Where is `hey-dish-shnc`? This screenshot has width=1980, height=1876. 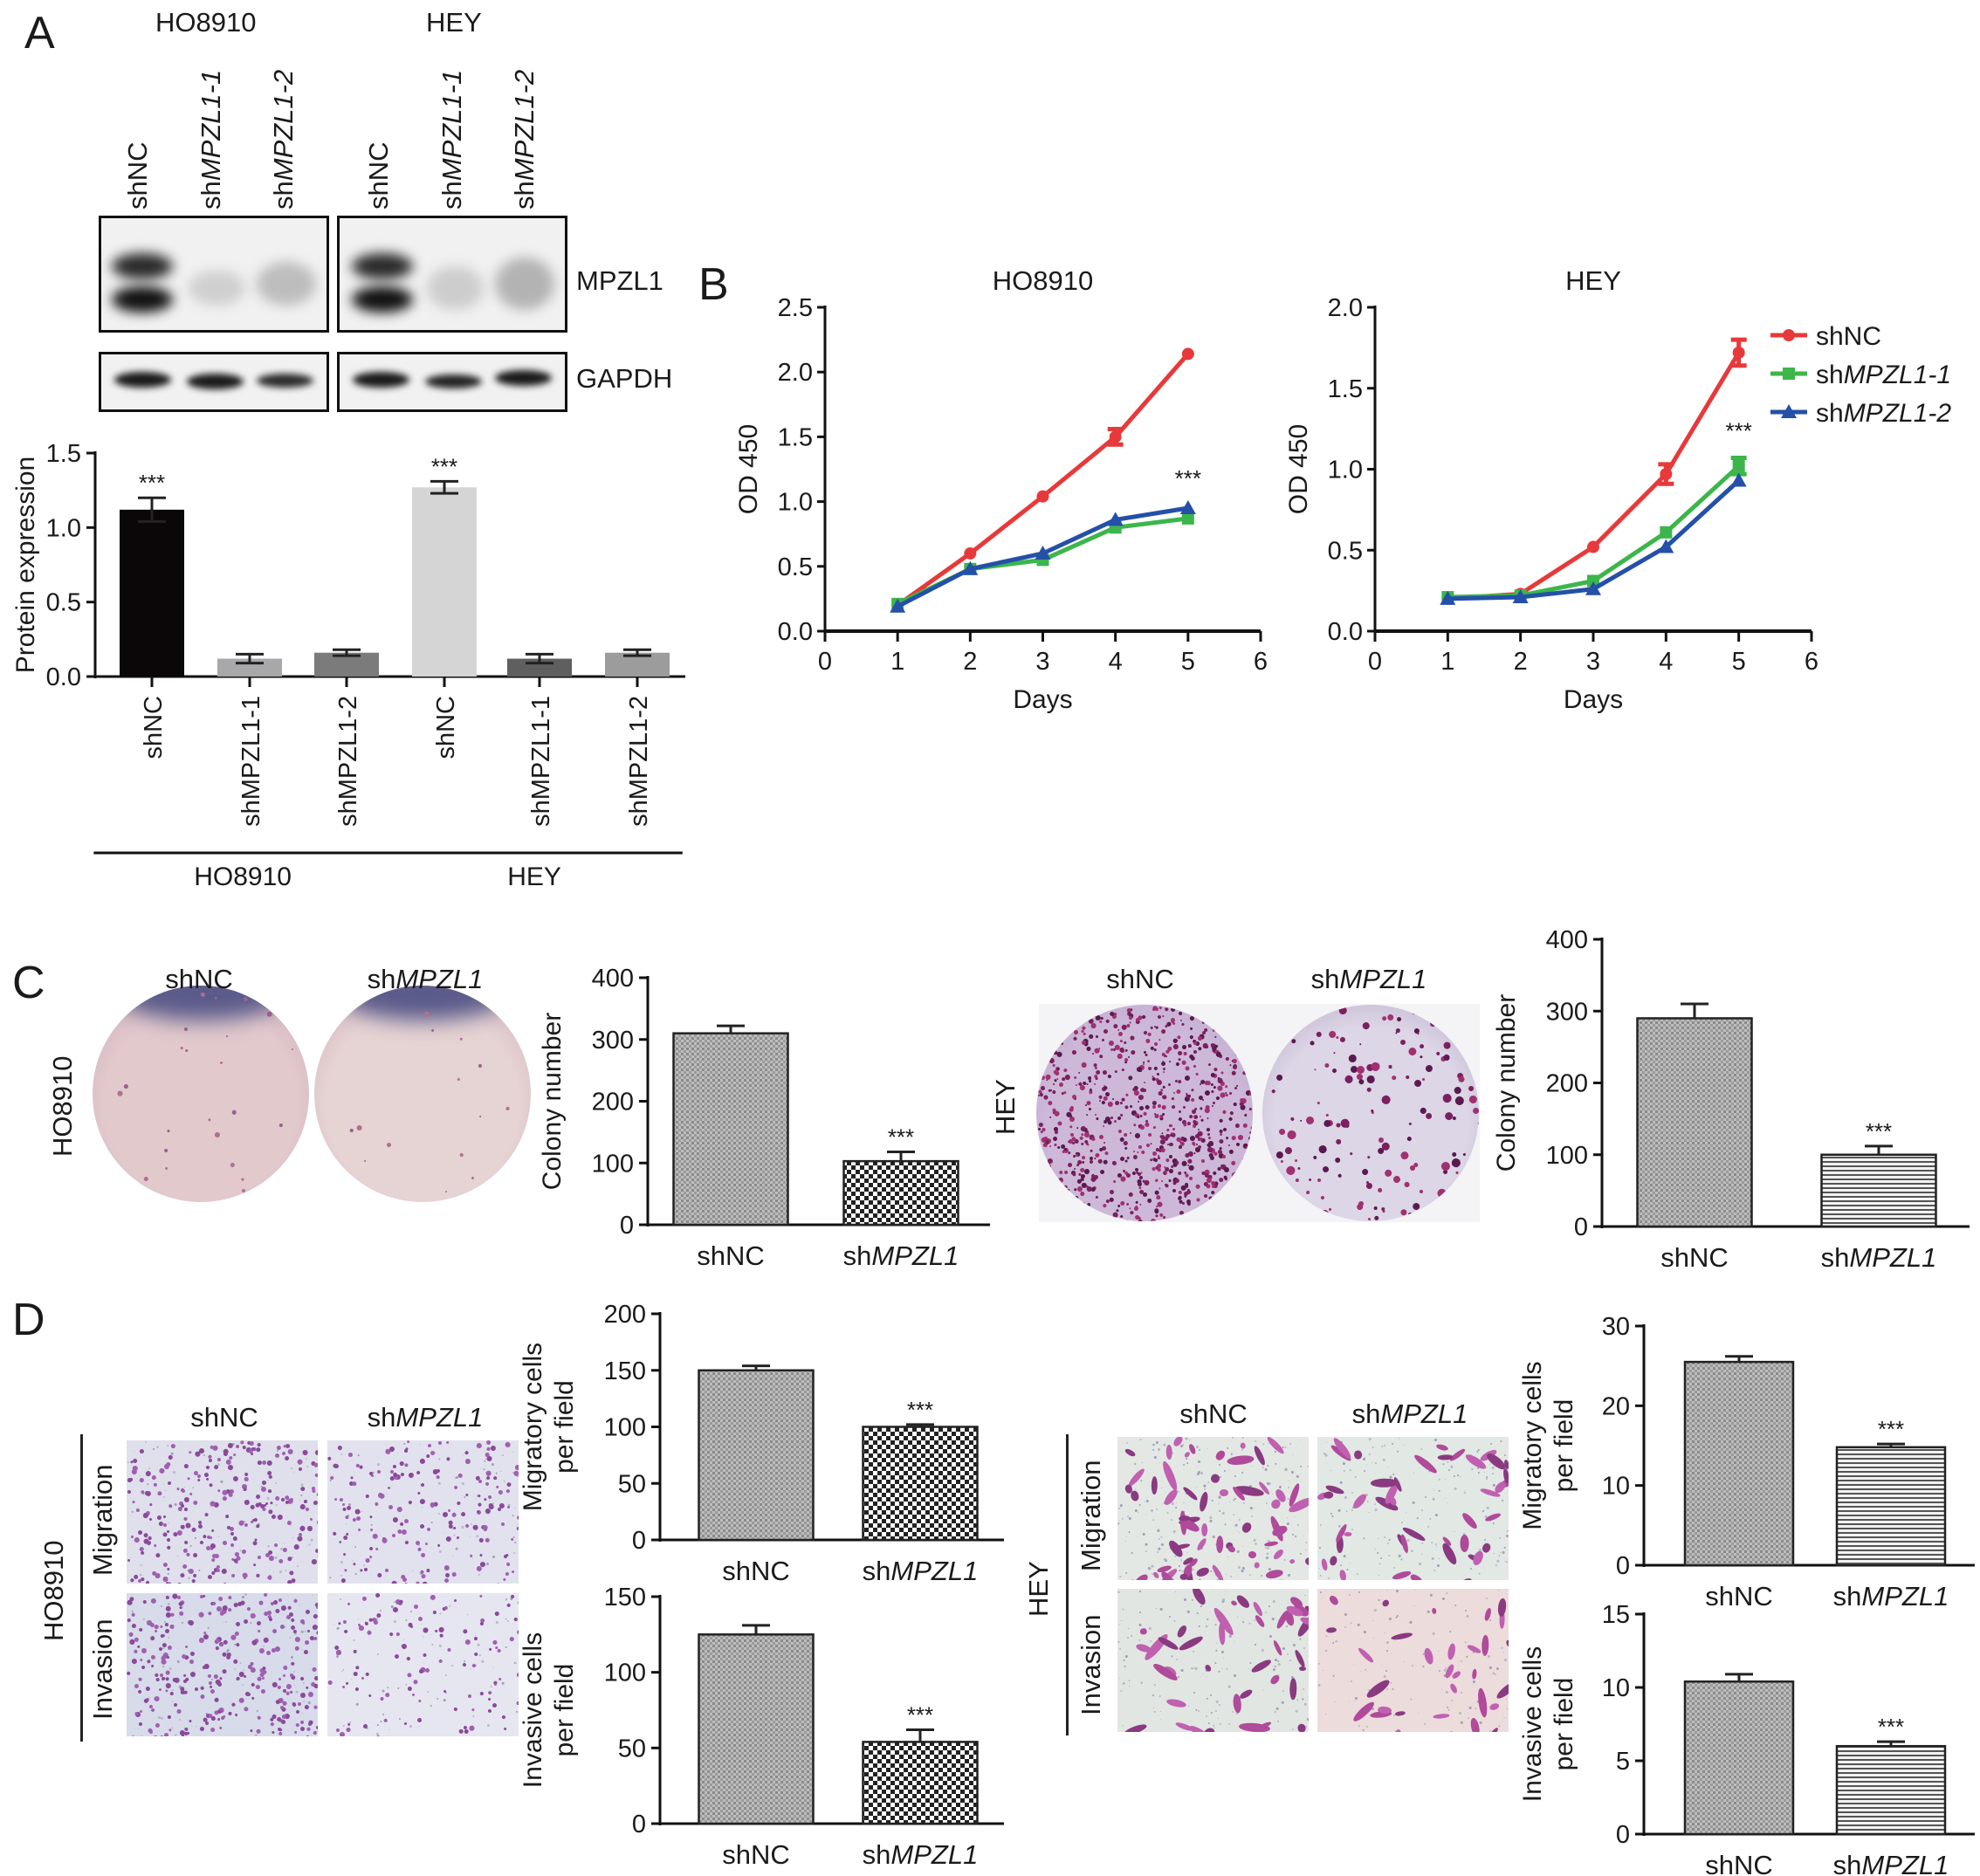 hey-dish-shnc is located at coordinates (1144, 1113).